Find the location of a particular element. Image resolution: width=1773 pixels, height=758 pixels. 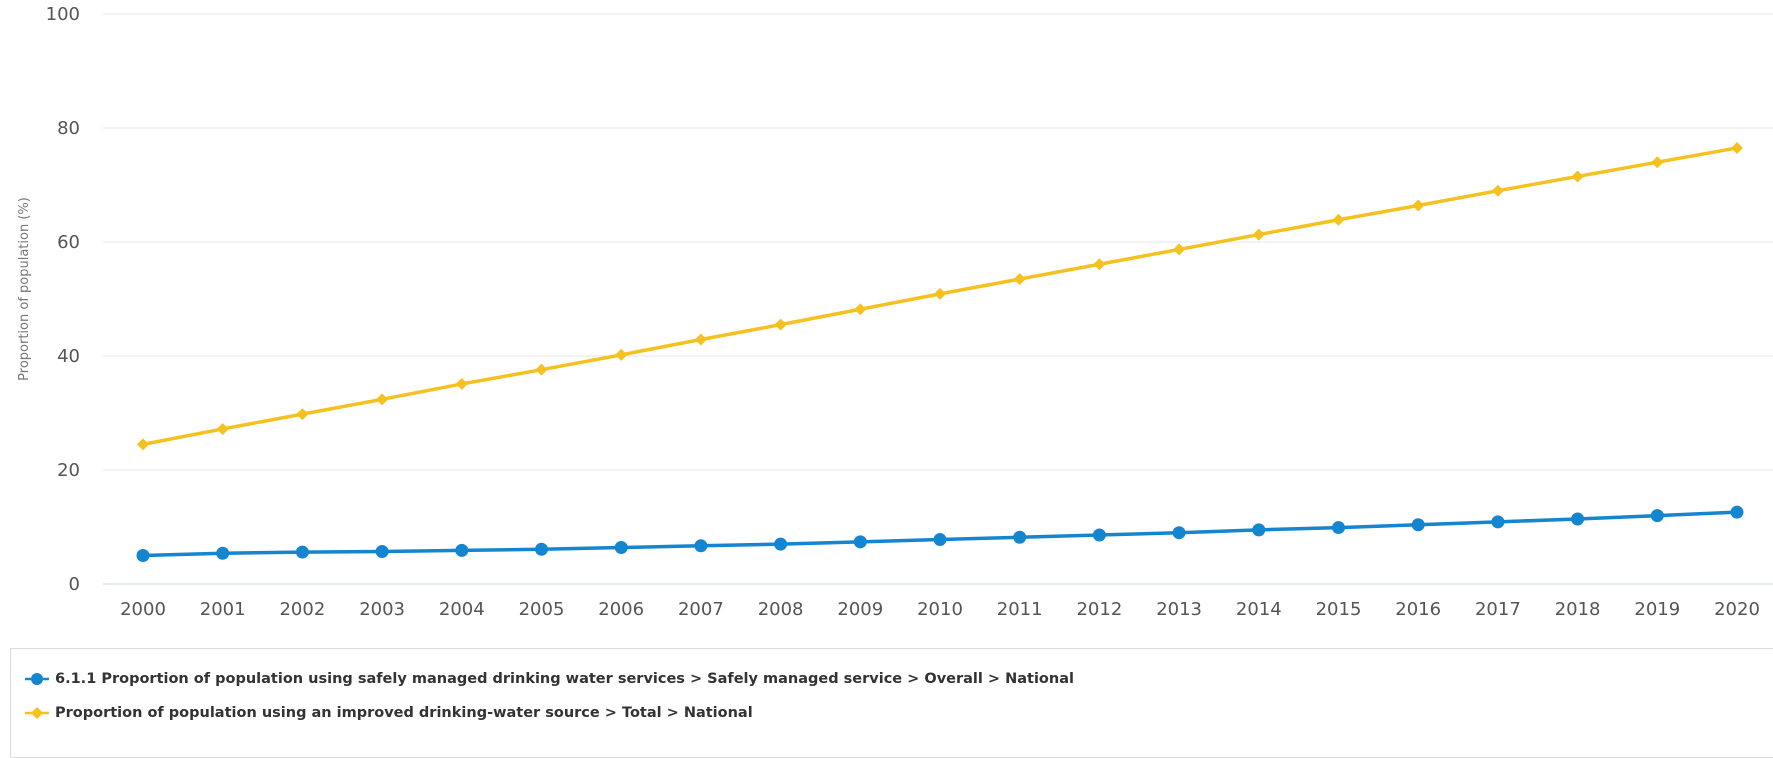

legend-diamond-marker-icon is located at coordinates (37, 713).